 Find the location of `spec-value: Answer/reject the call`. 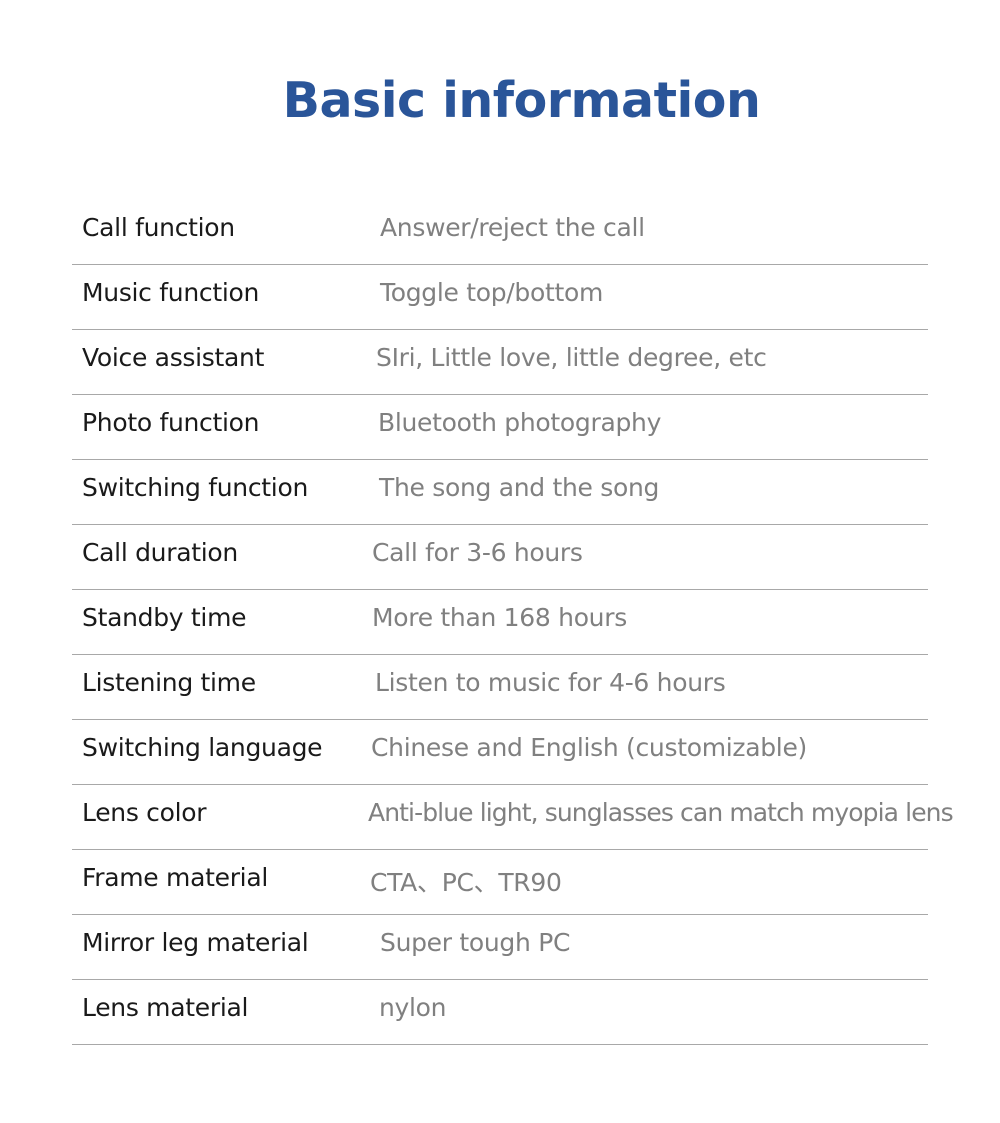

spec-value: Answer/reject the call is located at coordinates (512, 227).